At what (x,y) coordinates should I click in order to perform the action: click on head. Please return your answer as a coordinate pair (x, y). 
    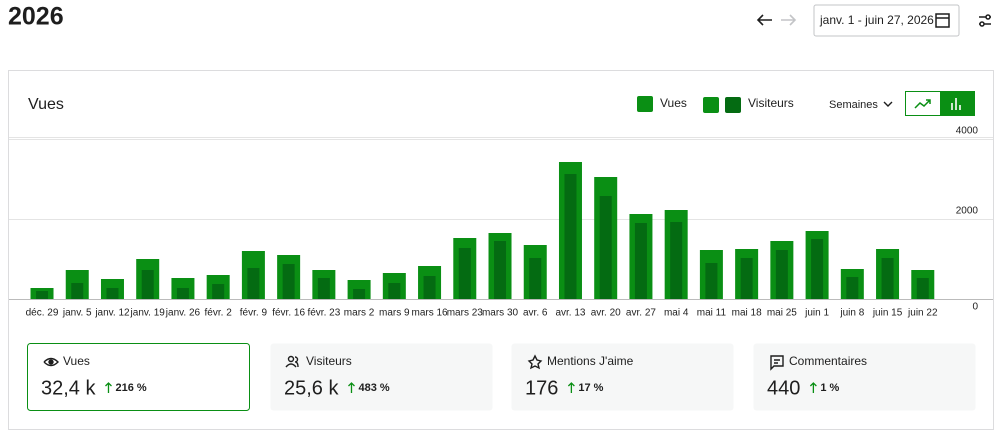
    Looking at the image, I should click on (291, 359).